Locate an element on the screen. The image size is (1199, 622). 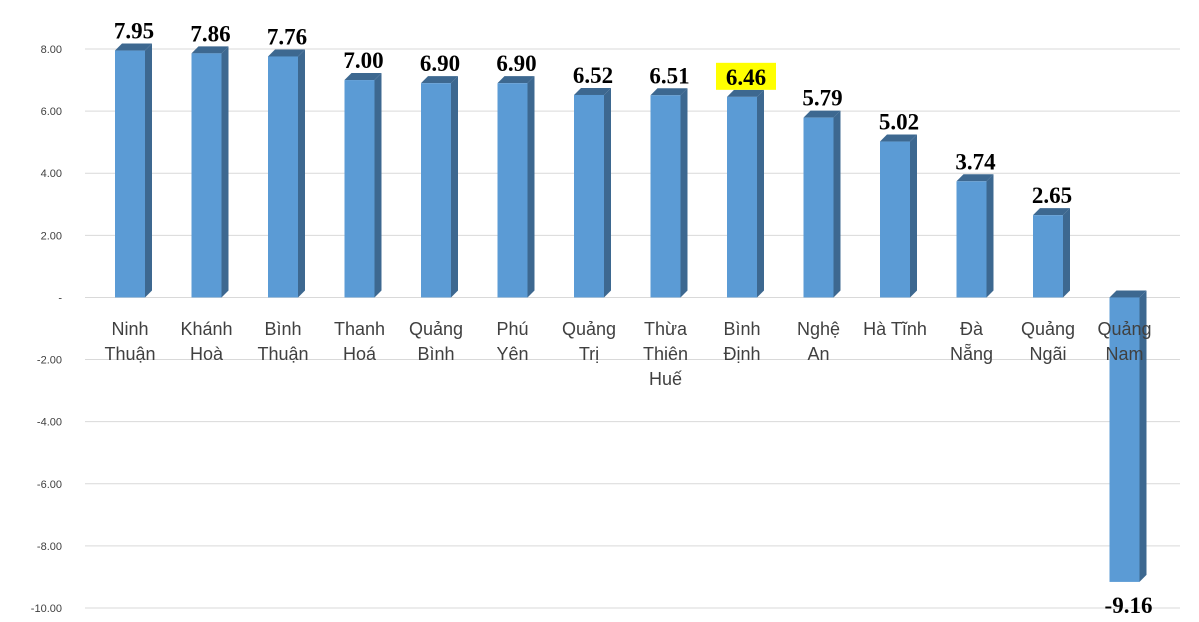
category-label: Phú Yên is located at coordinates (512, 341).